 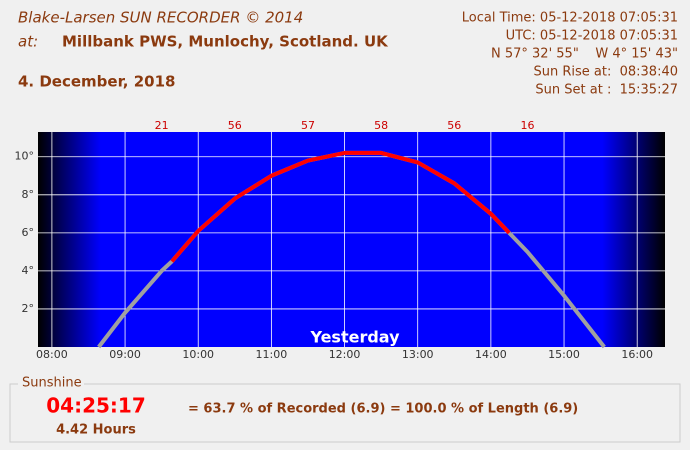 I want to click on info-line: Sun Set at : 15:35:27, so click(x=606, y=90).